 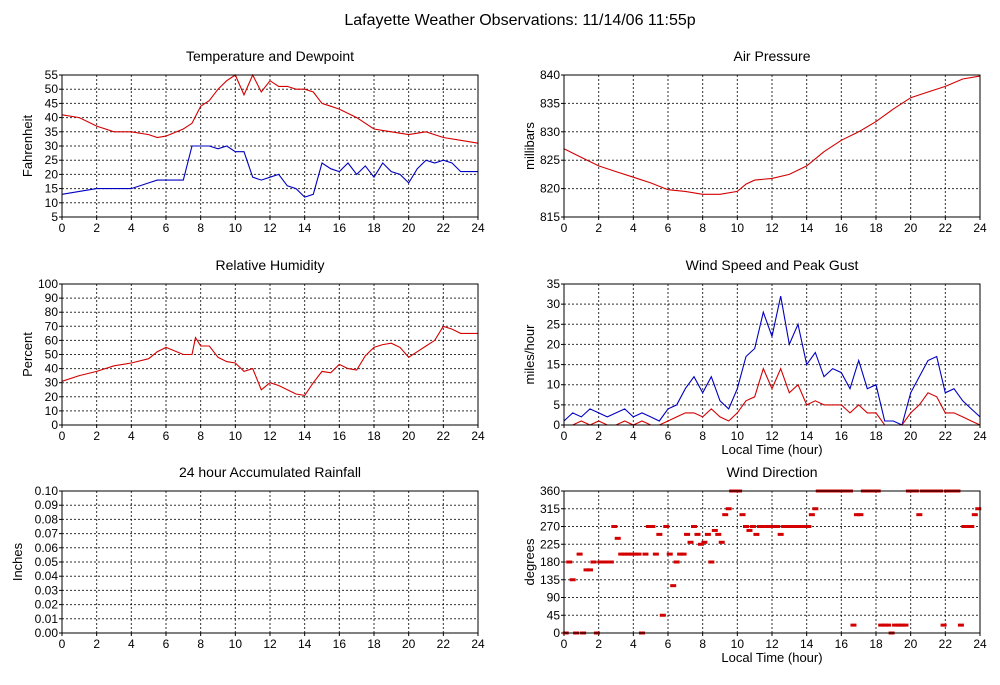 I want to click on y-tick-label: 0, so click(x=556, y=633).